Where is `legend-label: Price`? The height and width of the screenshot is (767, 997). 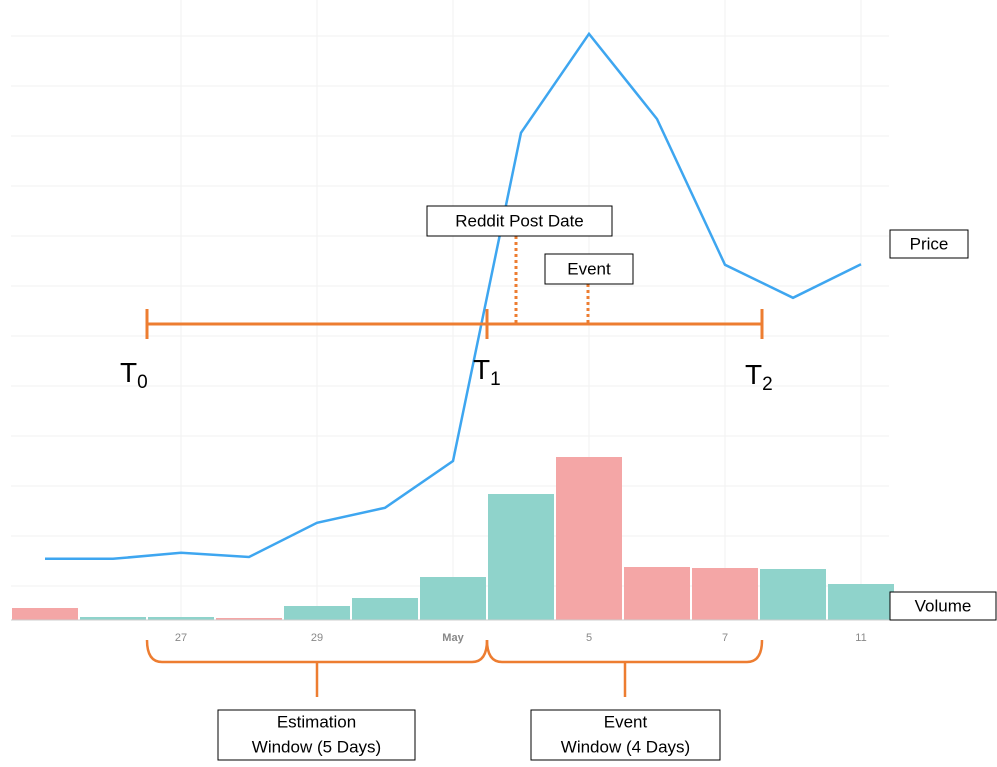 legend-label: Price is located at coordinates (929, 243).